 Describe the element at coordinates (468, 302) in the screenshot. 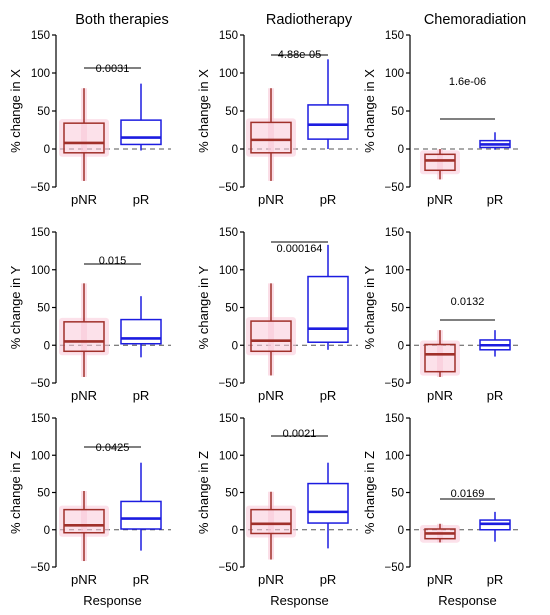

I see `p-value-label: 0.0132` at that location.